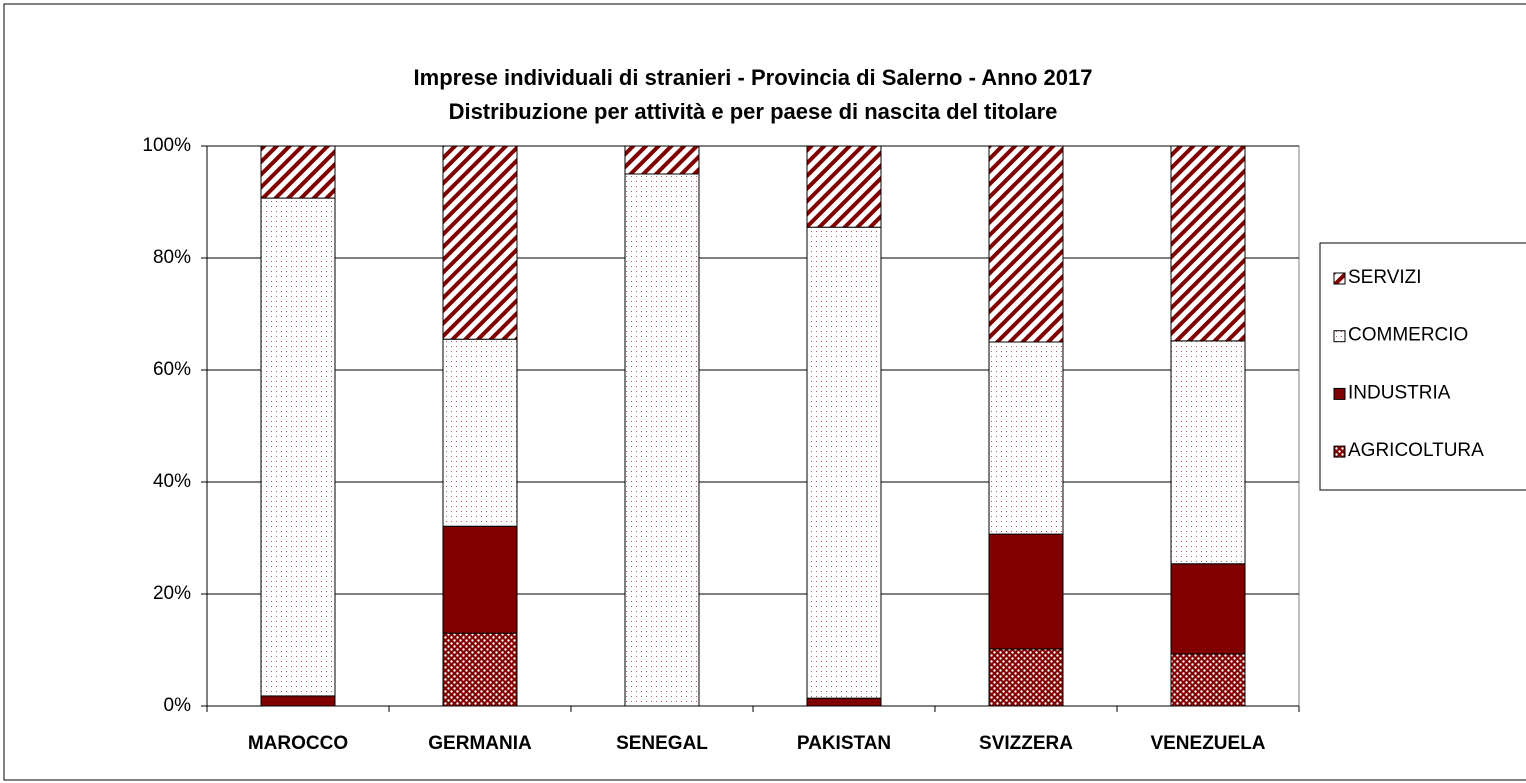  Describe the element at coordinates (178, 705) in the screenshot. I see `y-tick-label: 0%` at that location.